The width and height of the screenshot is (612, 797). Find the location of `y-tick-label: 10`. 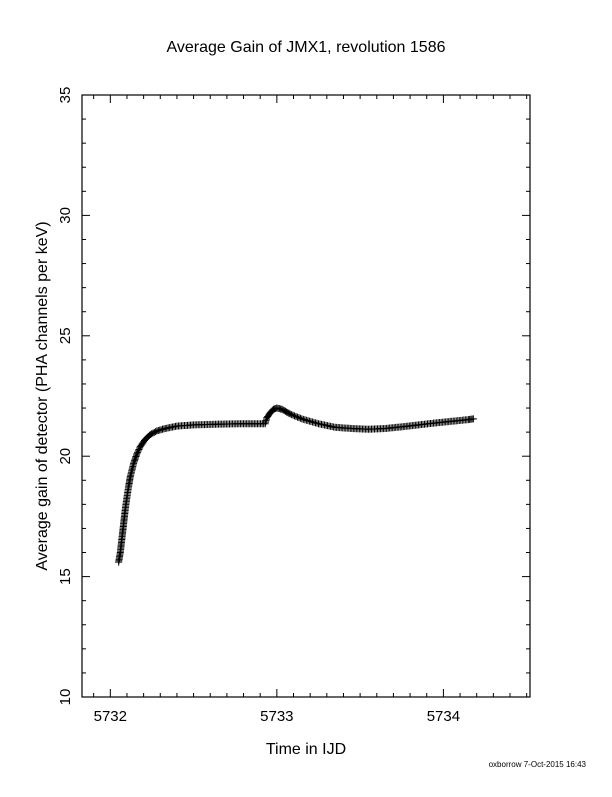

y-tick-label: 10 is located at coordinates (65, 697).